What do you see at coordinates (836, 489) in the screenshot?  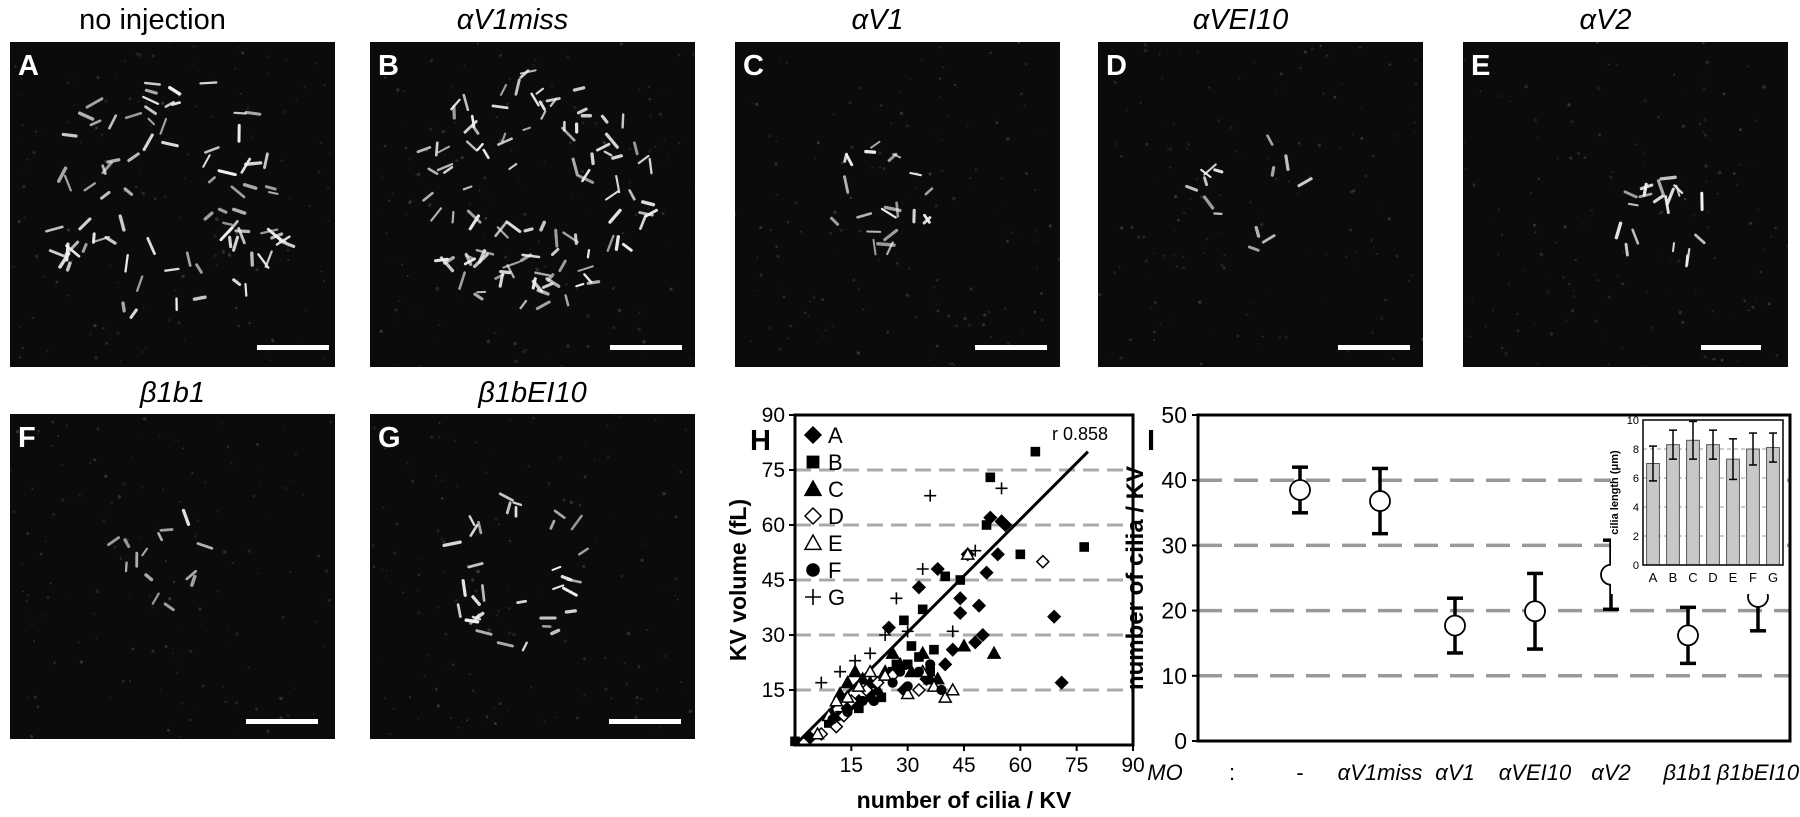 I see `legend-label: C` at bounding box center [836, 489].